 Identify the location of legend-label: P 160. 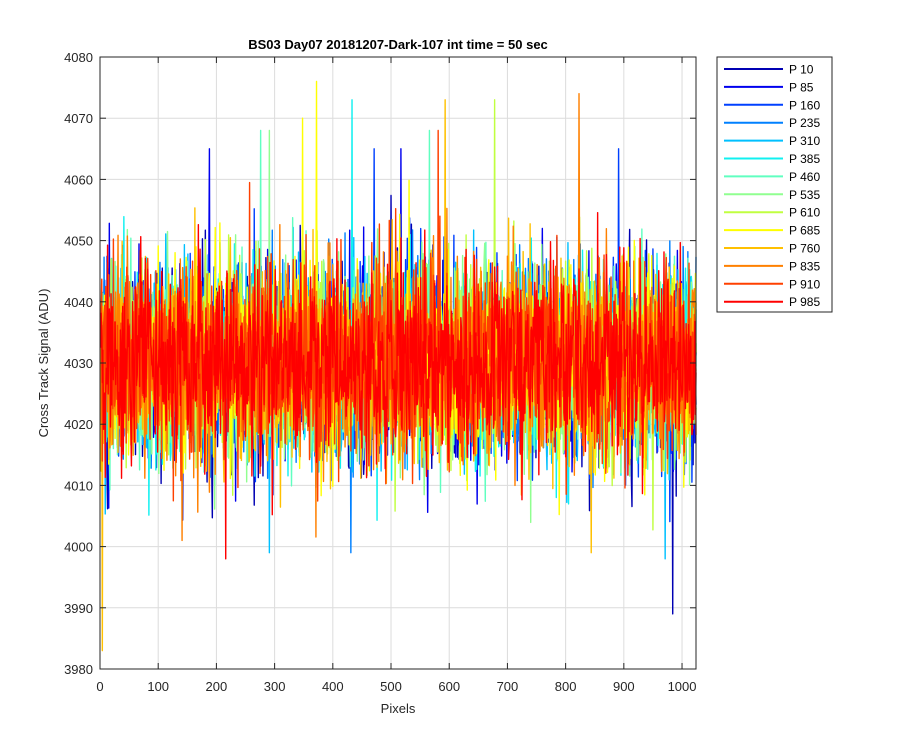
(804, 105).